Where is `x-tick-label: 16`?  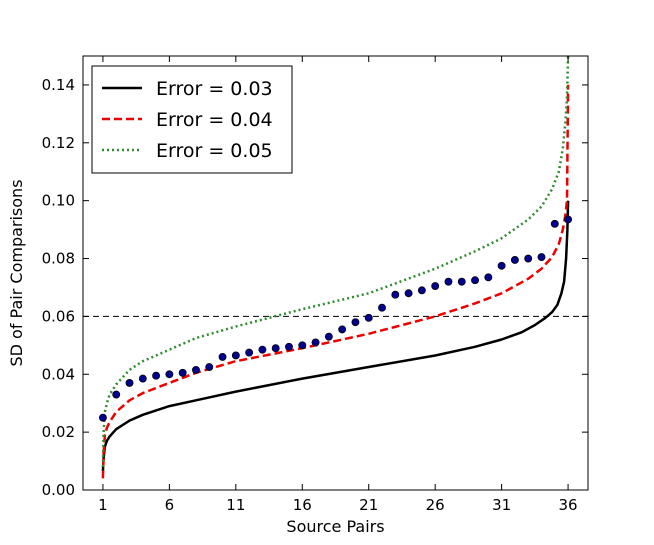
x-tick-label: 16 is located at coordinates (302, 505).